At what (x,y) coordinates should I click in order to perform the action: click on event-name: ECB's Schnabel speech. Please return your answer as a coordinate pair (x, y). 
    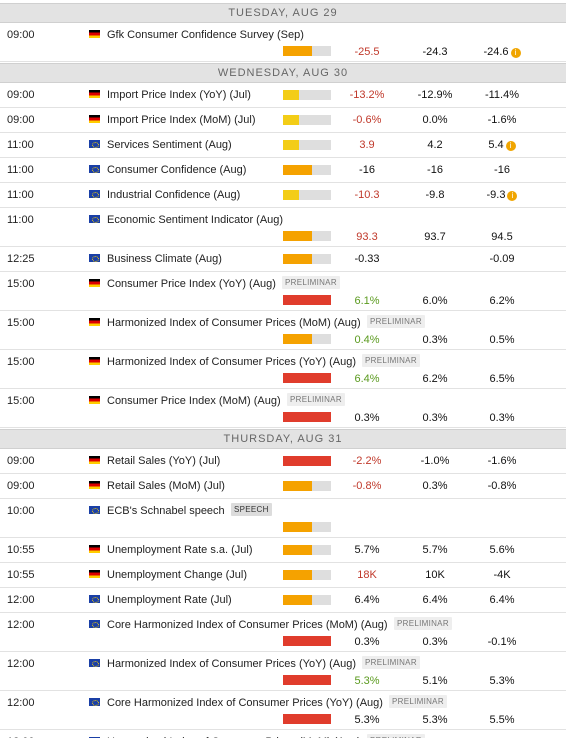
    Looking at the image, I should click on (166, 511).